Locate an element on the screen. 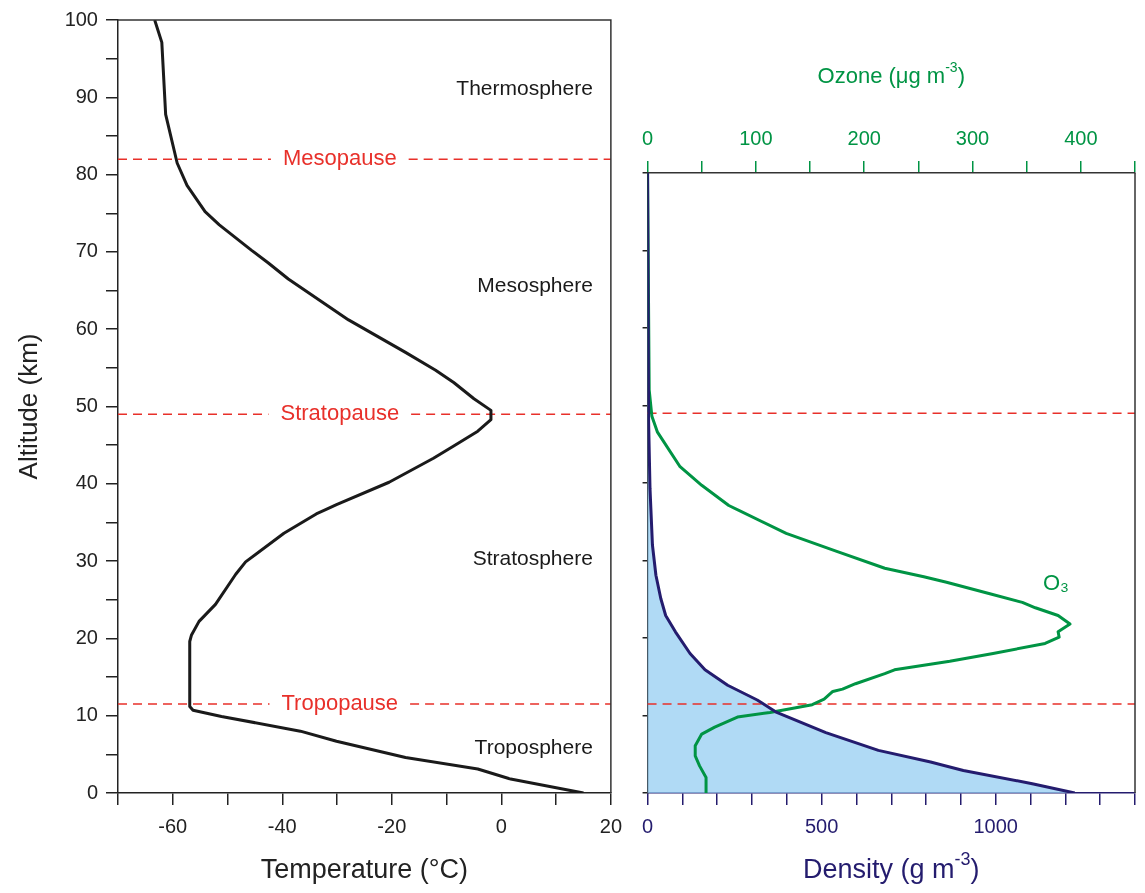 This screenshot has width=1145, height=893. annotation: Thermosphere is located at coordinates (524, 88).